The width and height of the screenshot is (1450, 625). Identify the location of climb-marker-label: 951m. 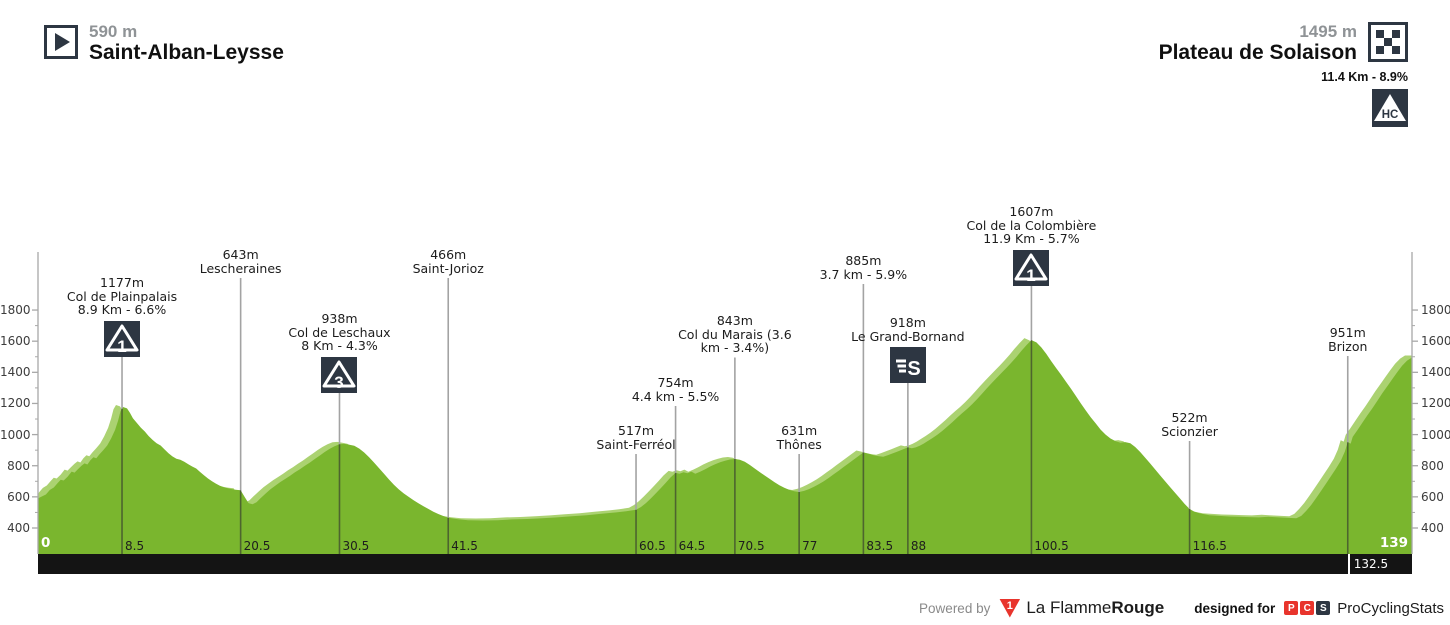
(1347, 332).